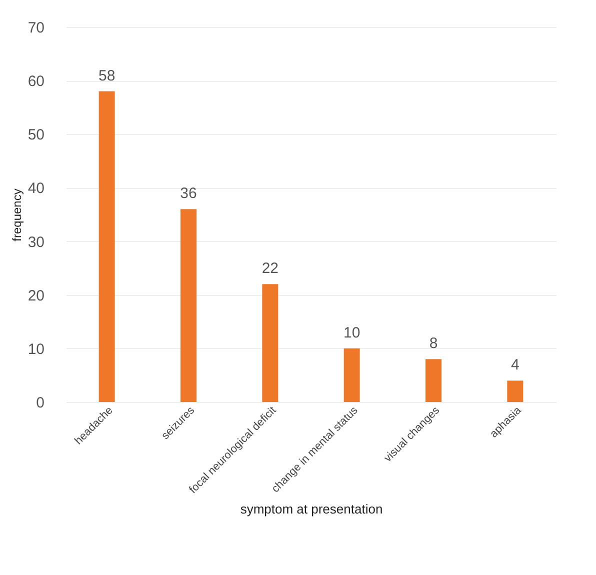 This screenshot has width=596, height=575. I want to click on y-tick-label: 10, so click(36, 349).